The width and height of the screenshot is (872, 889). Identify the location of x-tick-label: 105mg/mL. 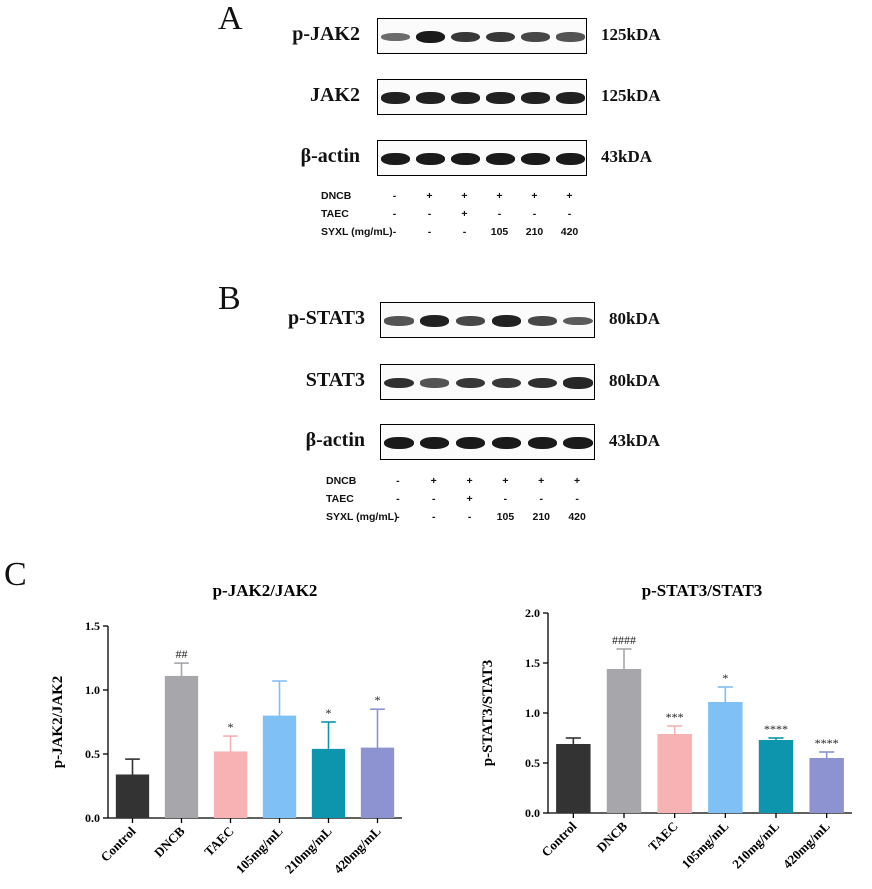
(704, 844).